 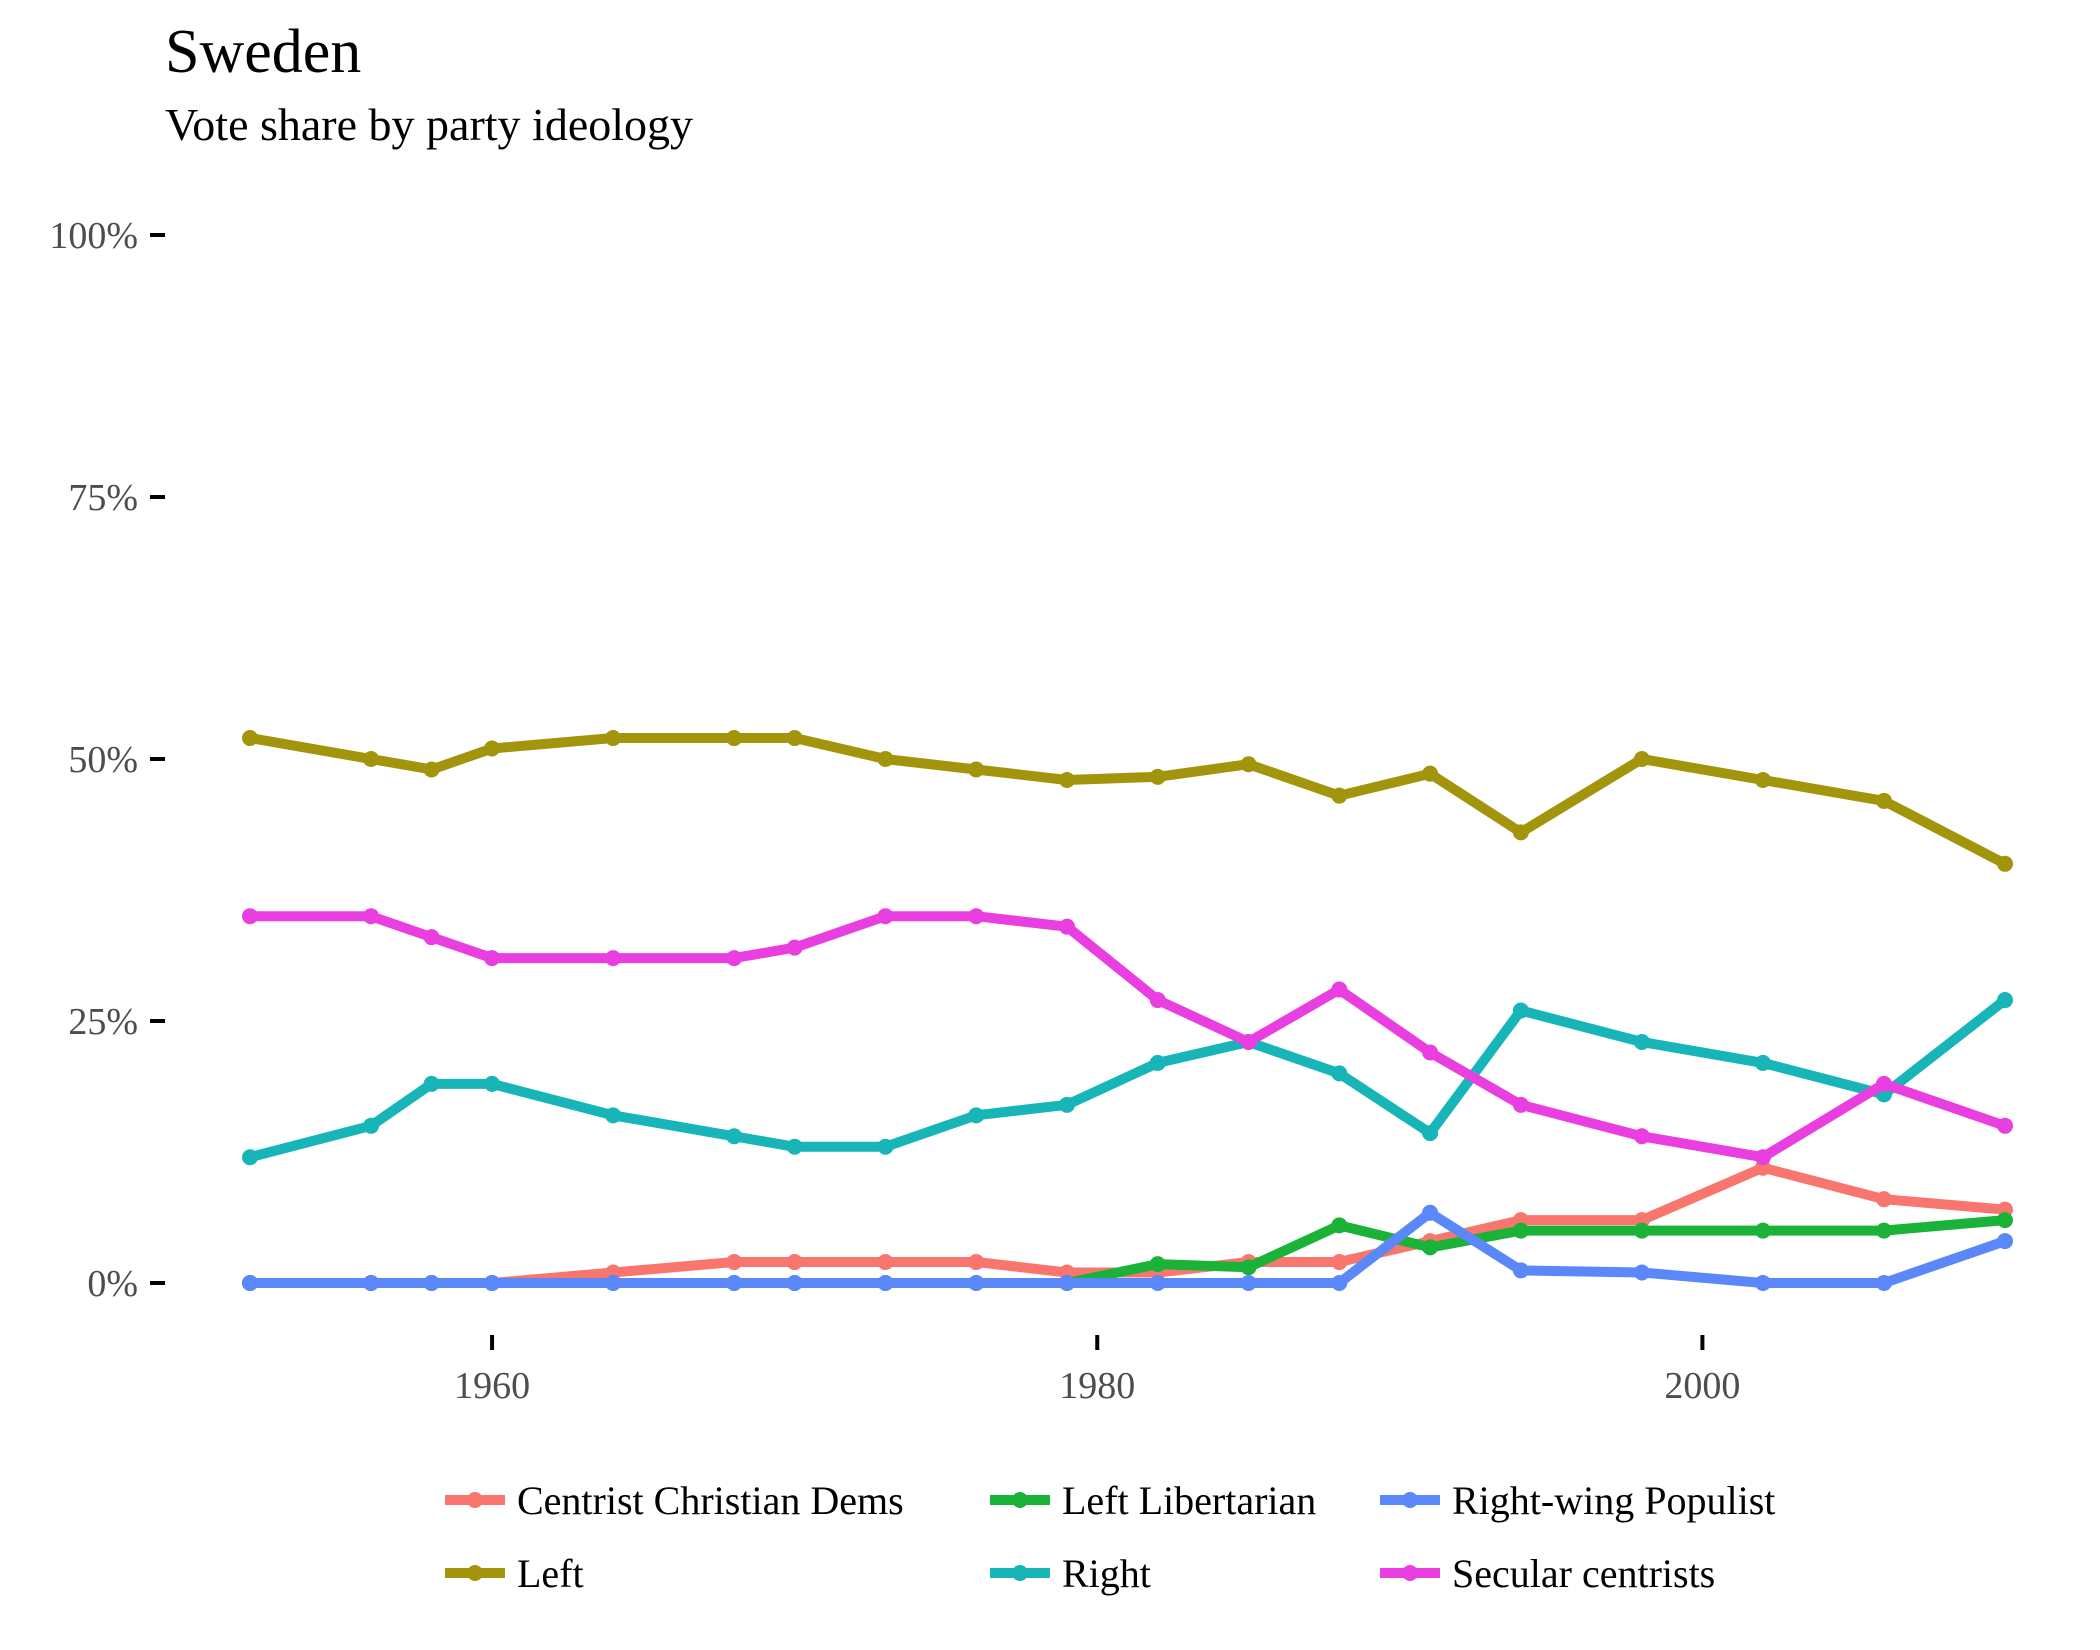 I want to click on x-axis: 1960 1980 2000, so click(x=1097, y=1371).